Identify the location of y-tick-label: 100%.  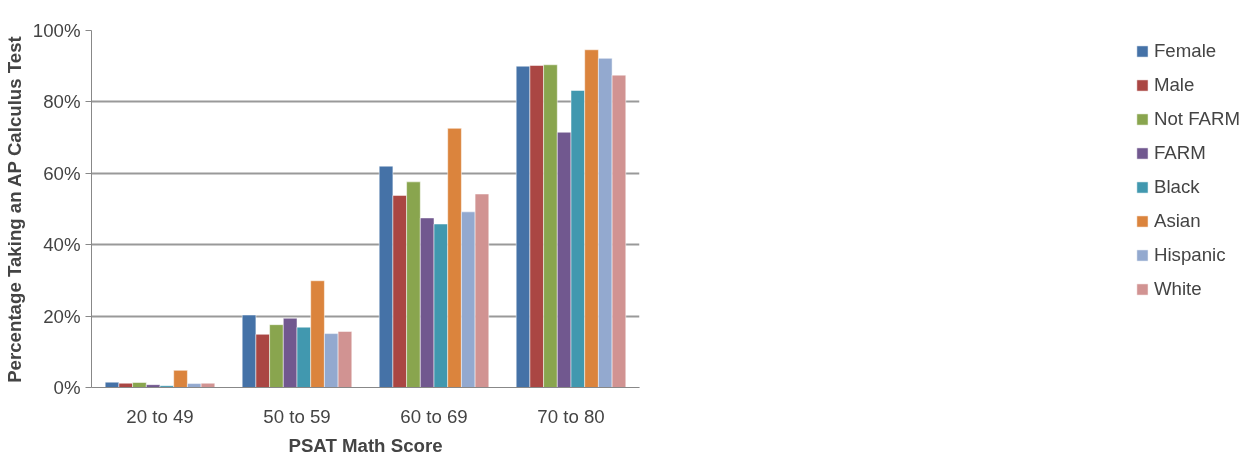
(56, 30).